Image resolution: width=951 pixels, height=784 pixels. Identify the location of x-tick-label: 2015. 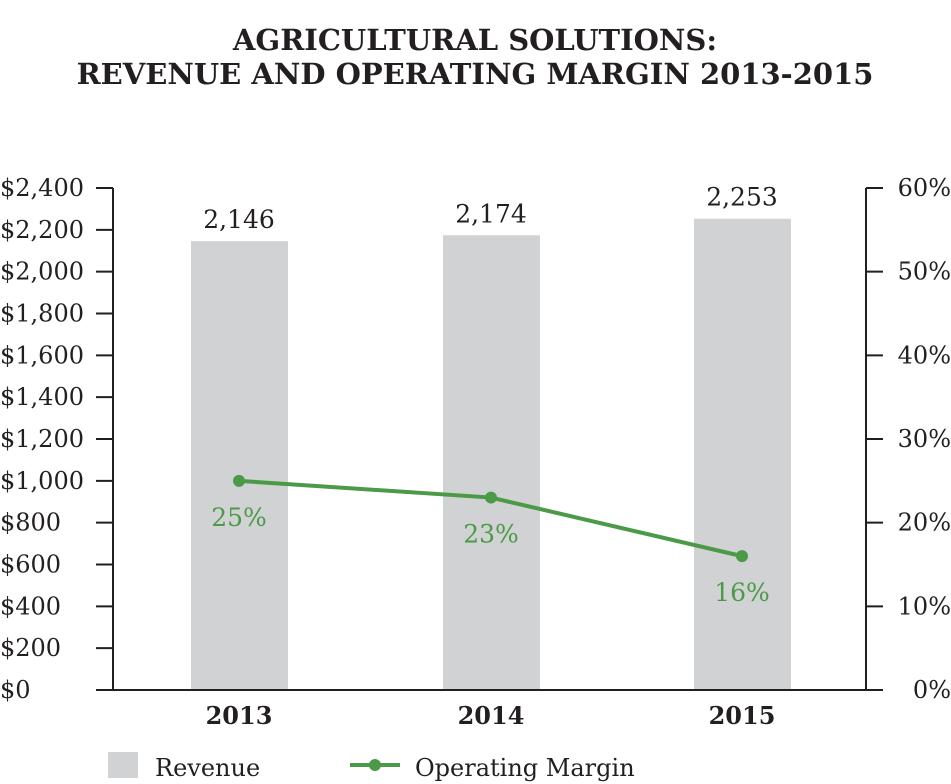
(742, 715).